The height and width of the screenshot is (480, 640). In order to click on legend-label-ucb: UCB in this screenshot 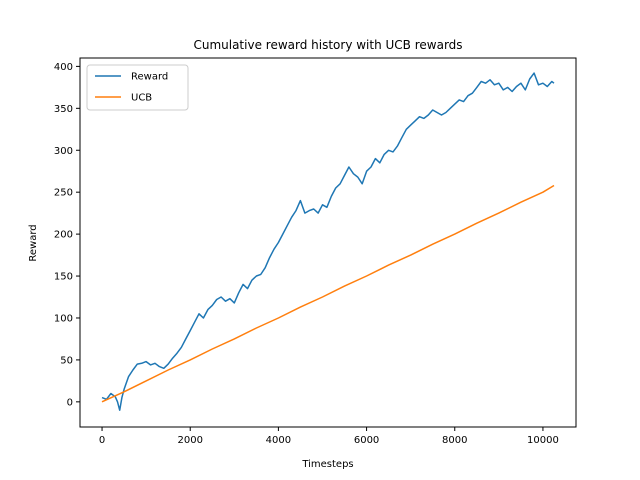, I will do `click(141, 98)`.